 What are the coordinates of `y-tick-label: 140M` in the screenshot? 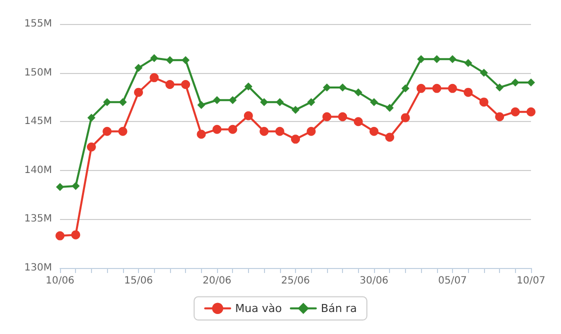 It's located at (38, 170).